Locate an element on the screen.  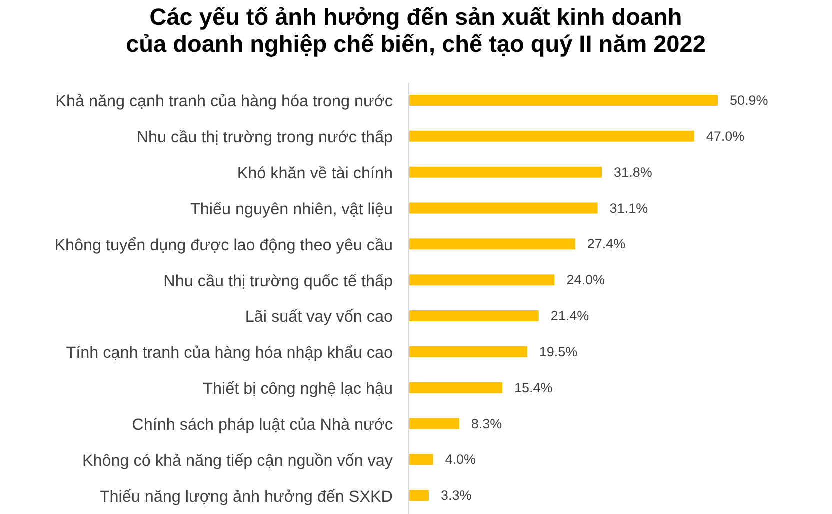
y-tick-label: Nhu cầu thị trường quốc tế thấp is located at coordinates (278, 281).